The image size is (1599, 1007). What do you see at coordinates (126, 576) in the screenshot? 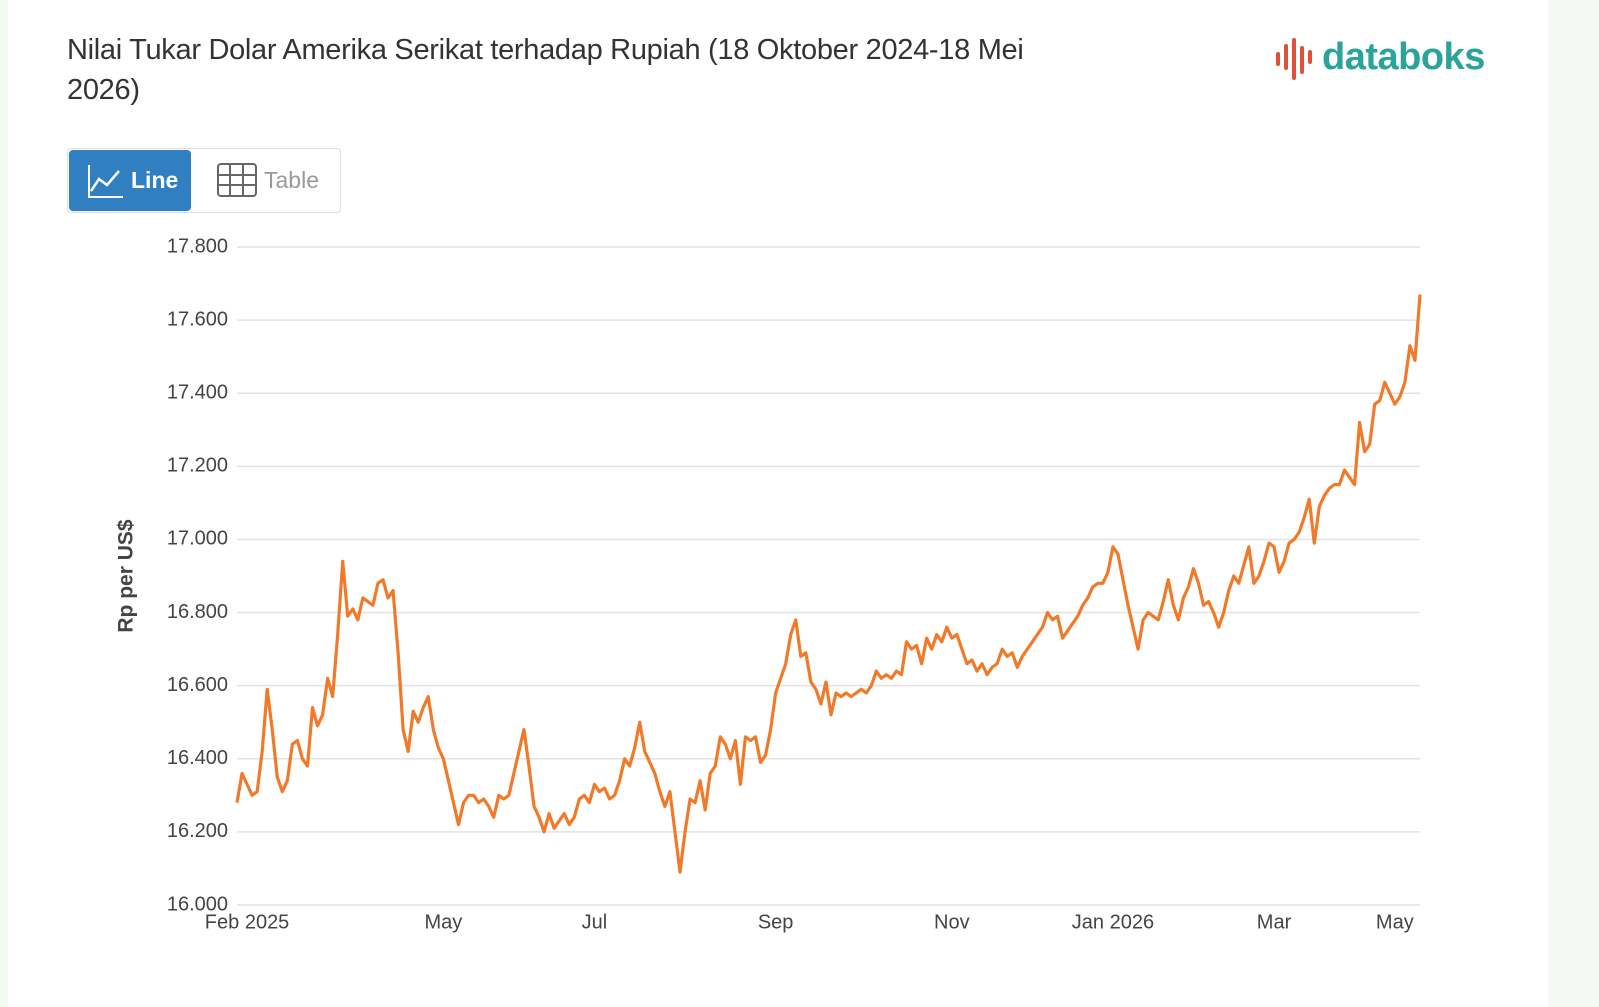
I see `y-axis-label: Rp per US$` at bounding box center [126, 576].